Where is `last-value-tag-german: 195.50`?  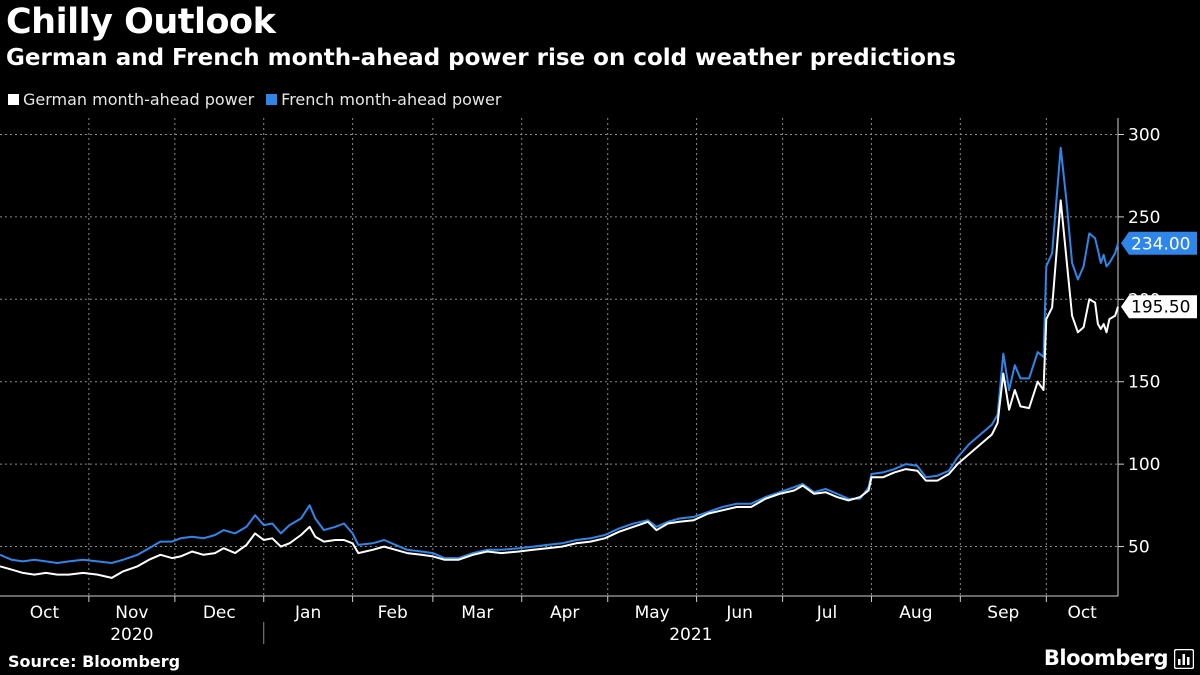
last-value-tag-german: 195.50 is located at coordinates (1159, 307).